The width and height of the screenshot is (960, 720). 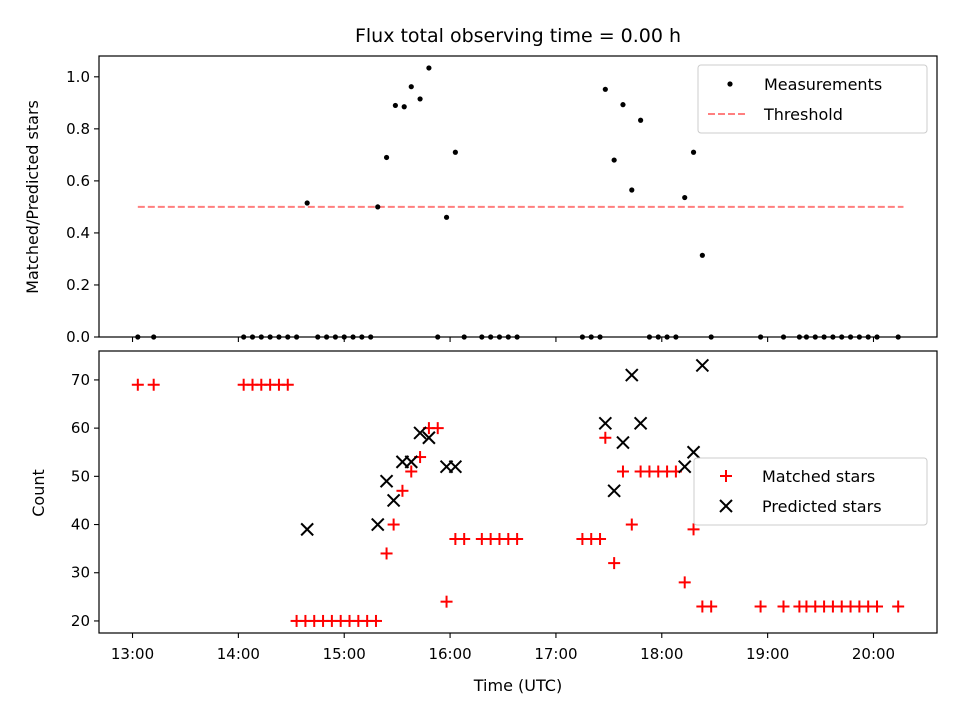 What do you see at coordinates (80, 428) in the screenshot?
I see `count-y-tick-label: 60` at bounding box center [80, 428].